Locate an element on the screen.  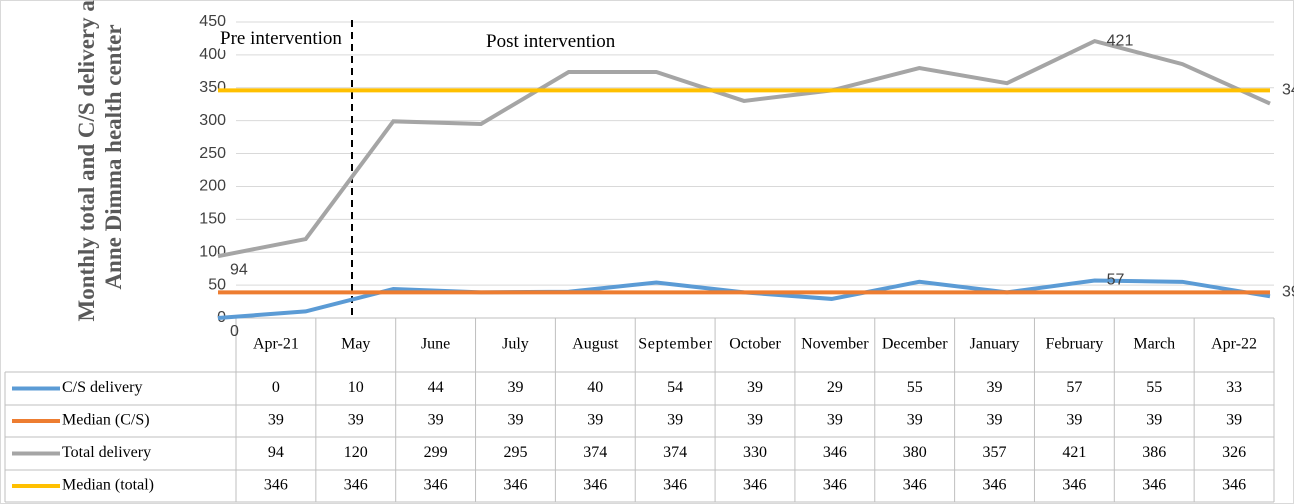
y-tick-label: 50 is located at coordinates (217, 284).